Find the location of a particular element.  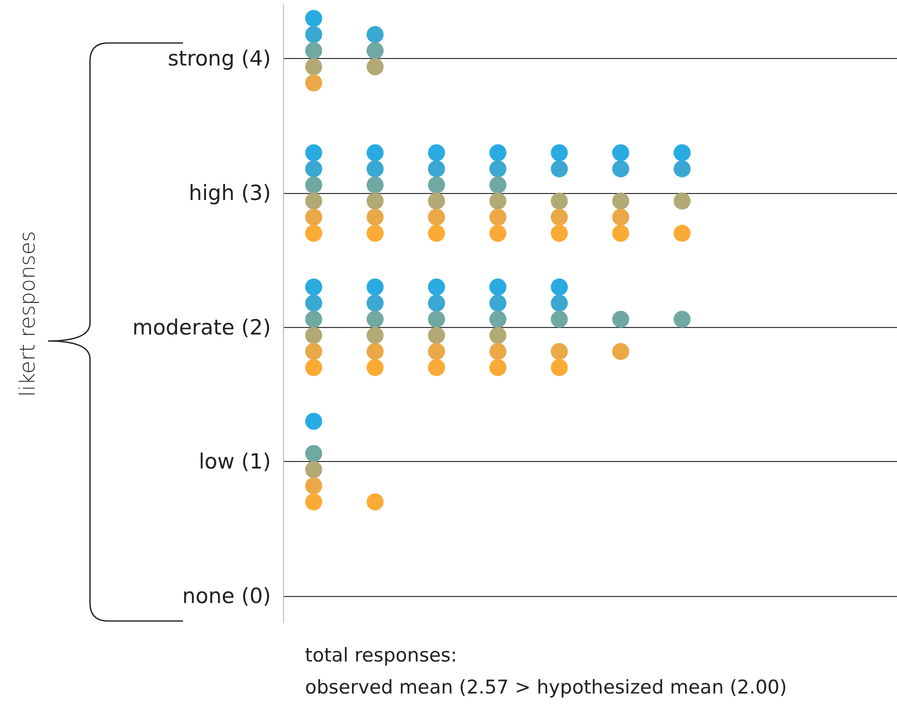

y-tick-label: high (3) is located at coordinates (229, 192).